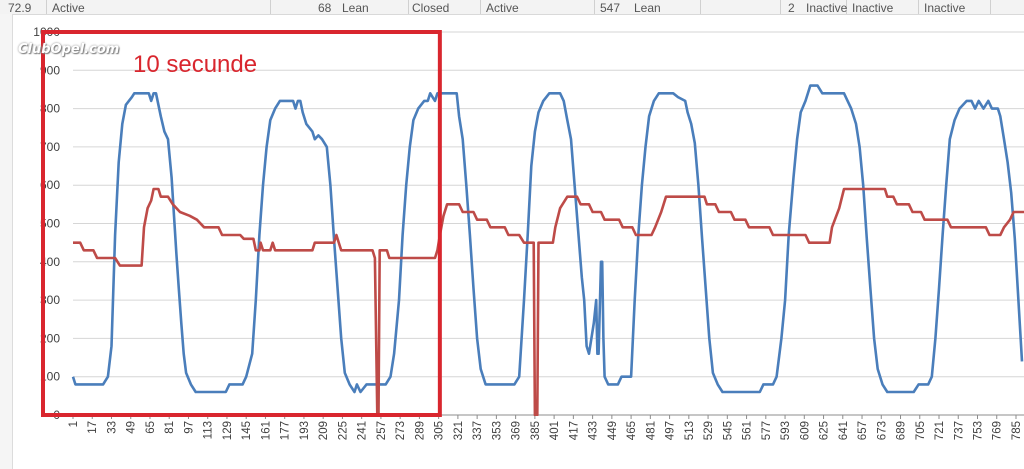  What do you see at coordinates (50, 147) in the screenshot?
I see `y-tick-label: 700` at bounding box center [50, 147].